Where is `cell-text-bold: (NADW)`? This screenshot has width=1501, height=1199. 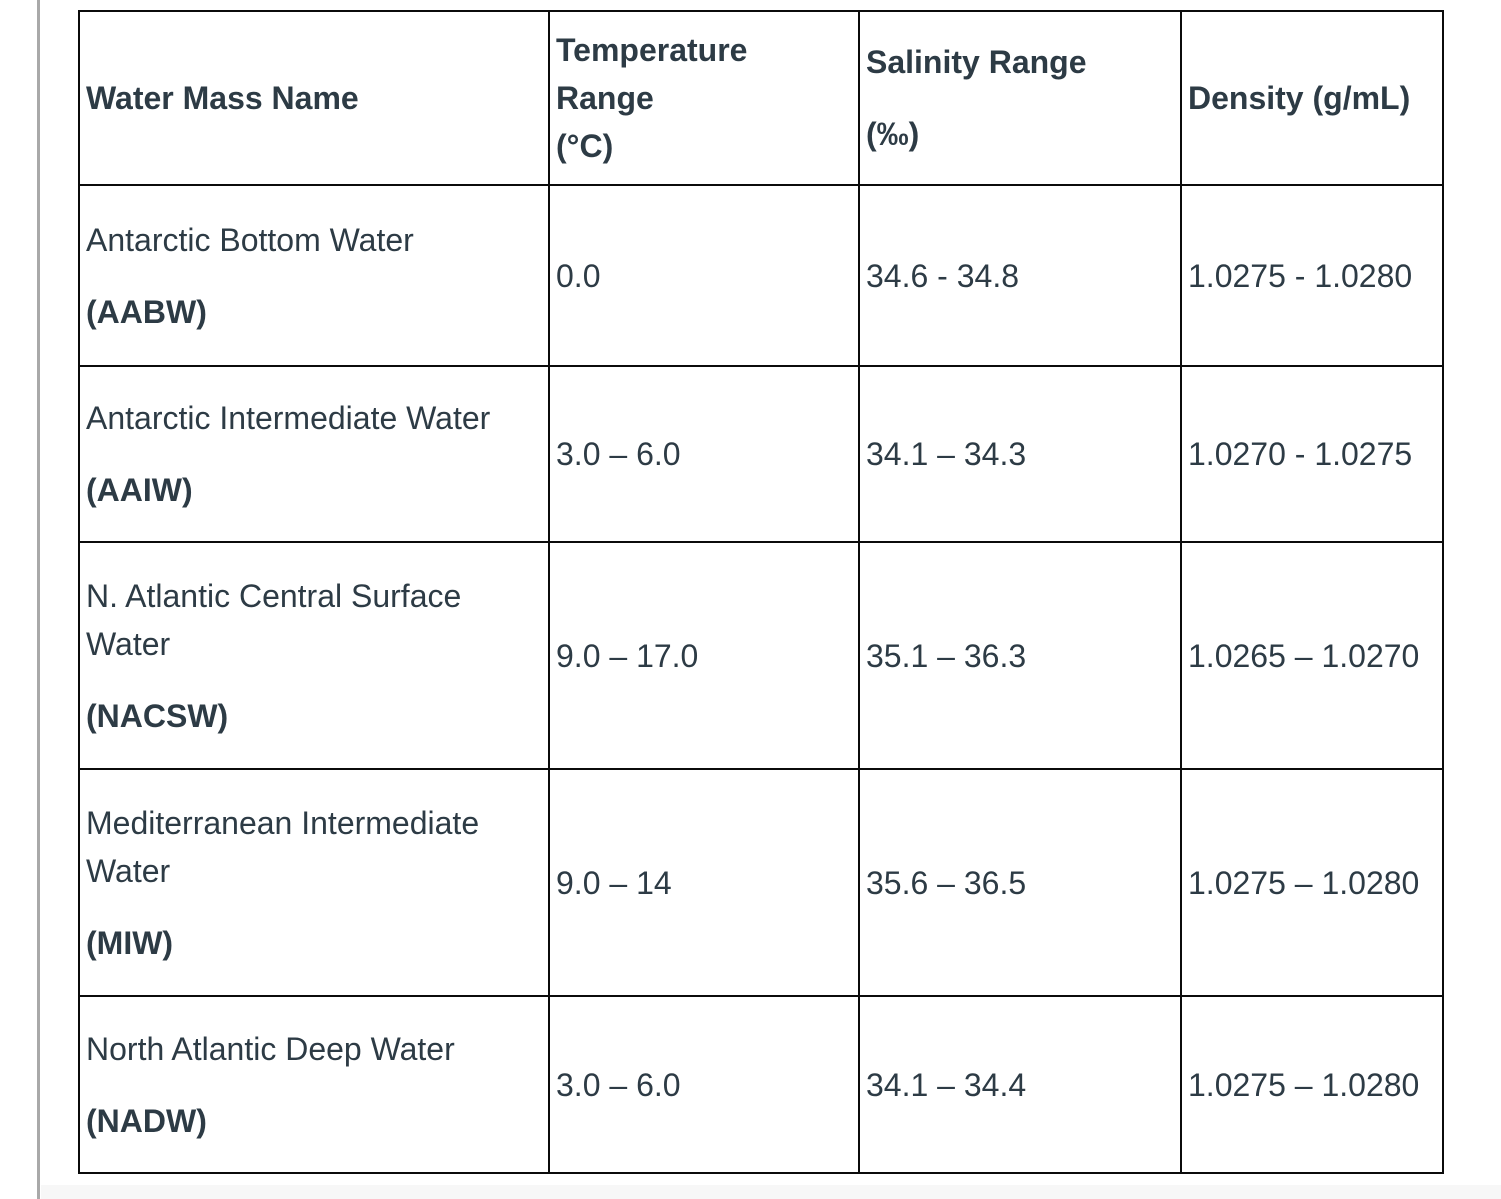 cell-text-bold: (NADW) is located at coordinates (146, 1120).